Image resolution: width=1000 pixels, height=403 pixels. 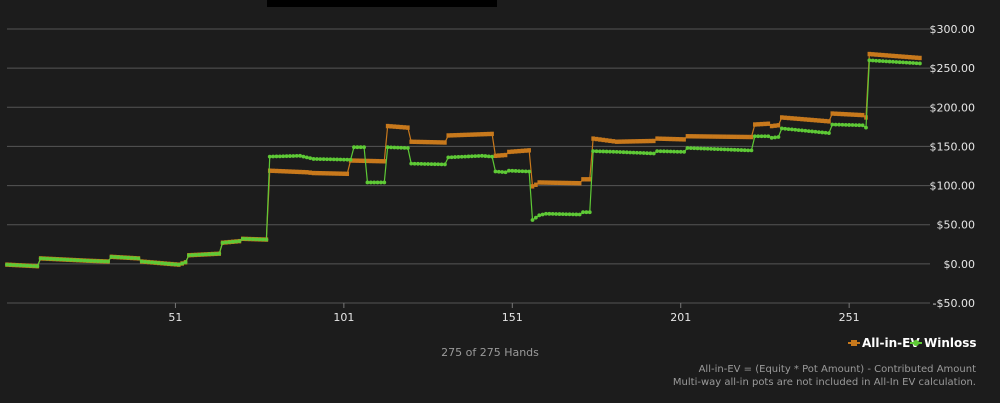 I want to click on legend-label: All-in-EV, so click(x=891, y=343).